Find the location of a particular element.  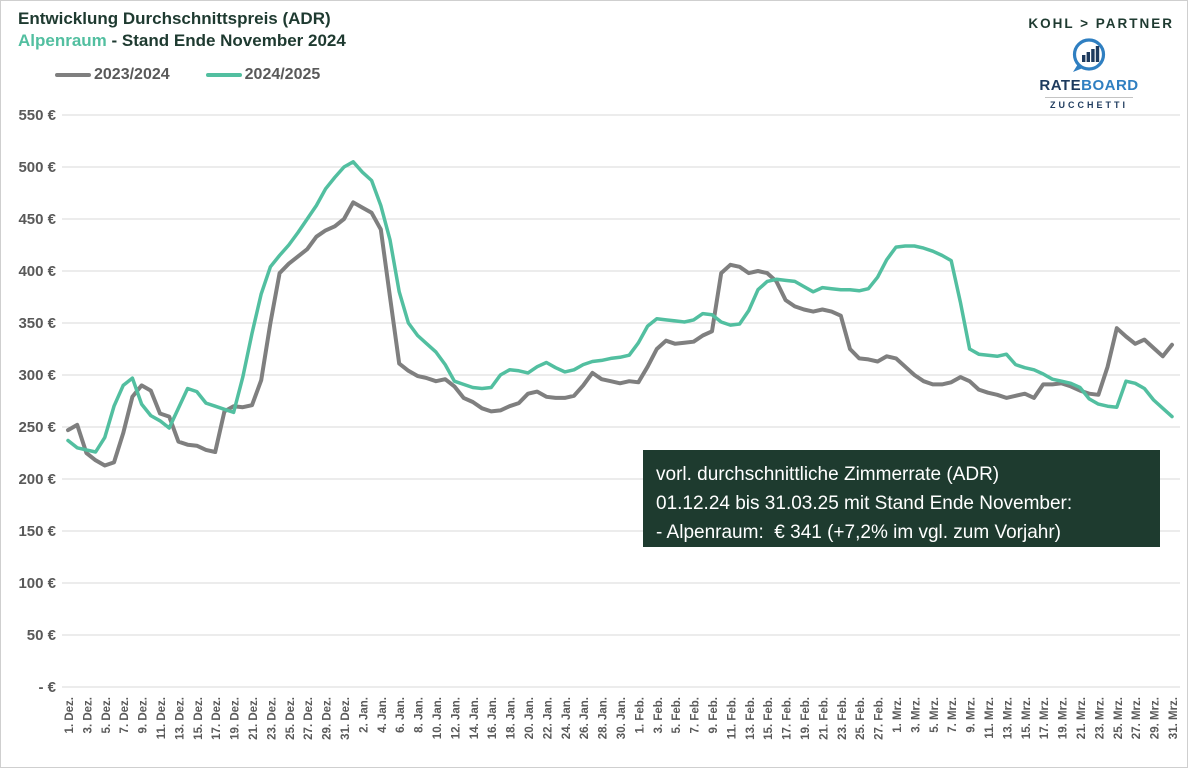

legend-swatch-2023-2024 is located at coordinates (73, 75).